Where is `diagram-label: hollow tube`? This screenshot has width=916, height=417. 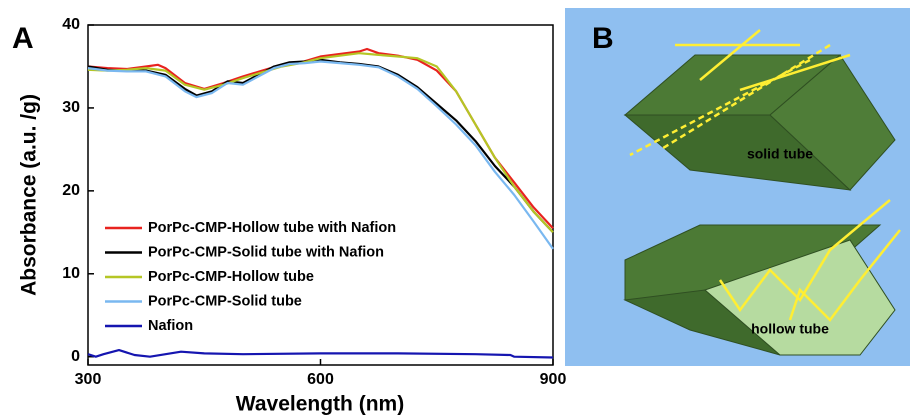
diagram-label: hollow tube is located at coordinates (790, 329).